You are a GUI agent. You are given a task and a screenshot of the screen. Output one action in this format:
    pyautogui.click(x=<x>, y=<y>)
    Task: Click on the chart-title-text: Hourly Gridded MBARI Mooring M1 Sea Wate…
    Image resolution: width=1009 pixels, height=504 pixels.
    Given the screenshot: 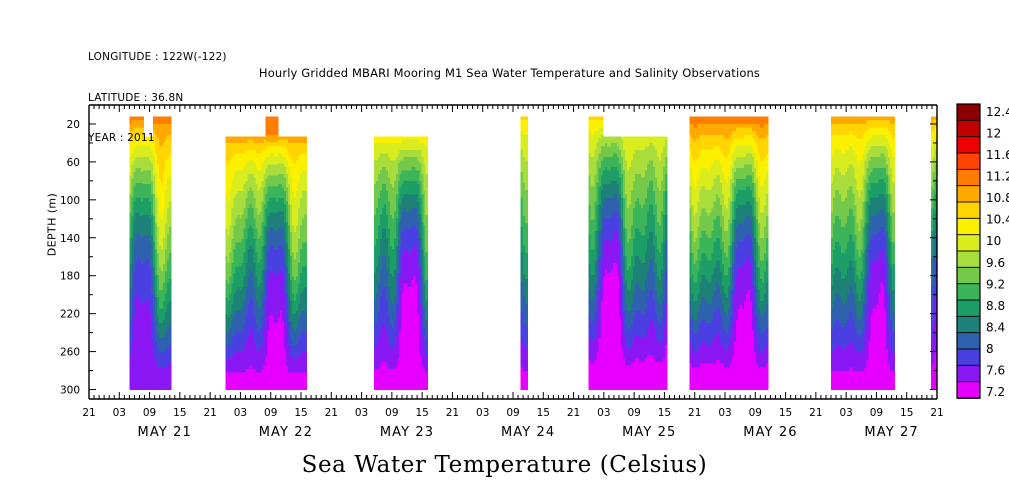 What is the action you would take?
    pyautogui.click(x=509, y=73)
    